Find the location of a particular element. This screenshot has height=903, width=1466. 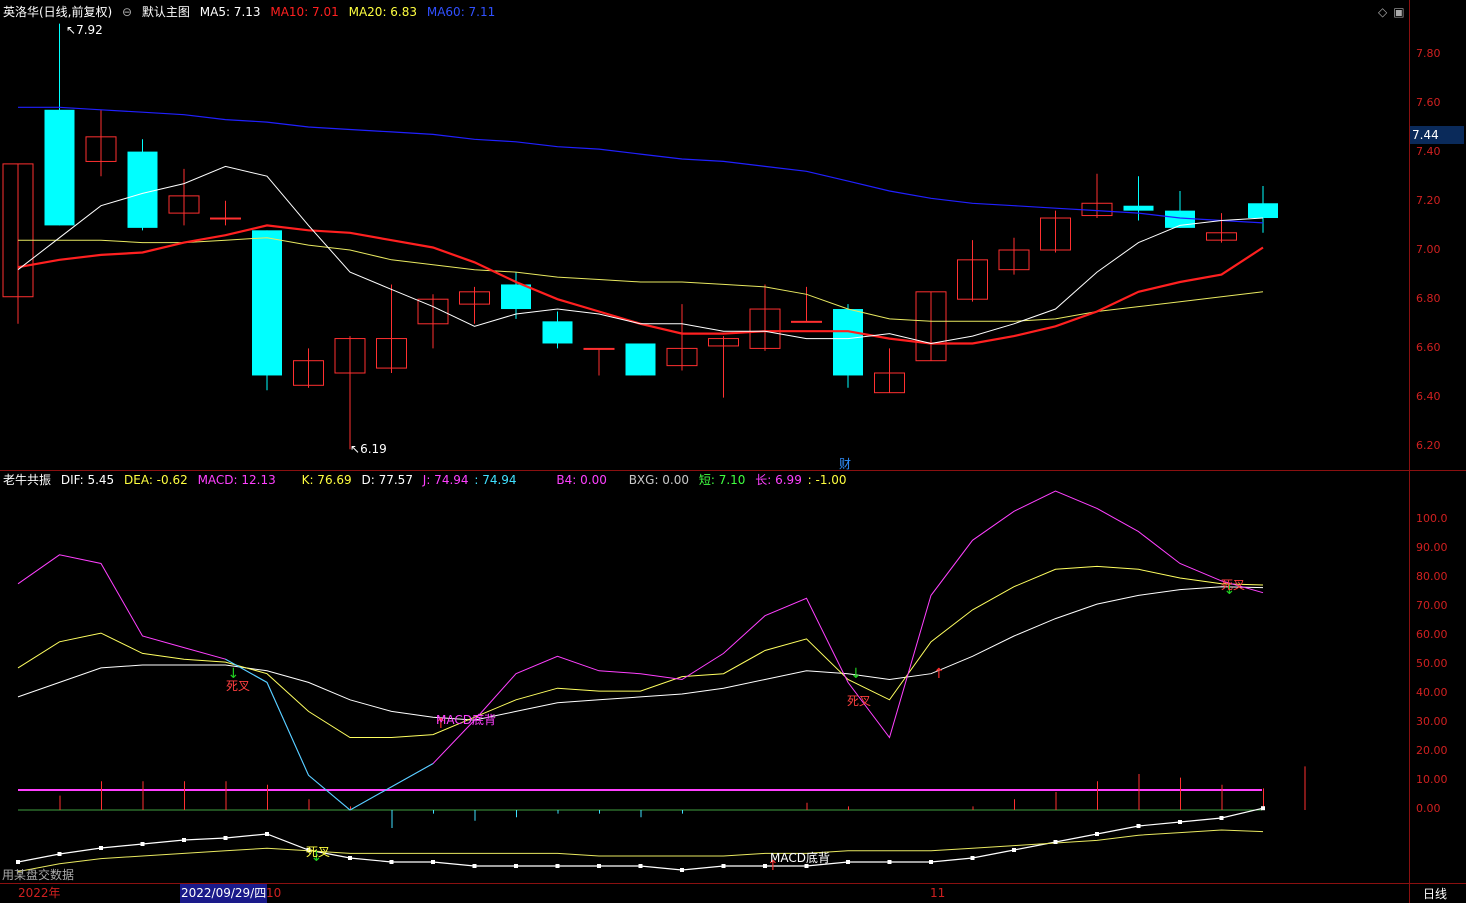

ma10-line is located at coordinates (640, 284).